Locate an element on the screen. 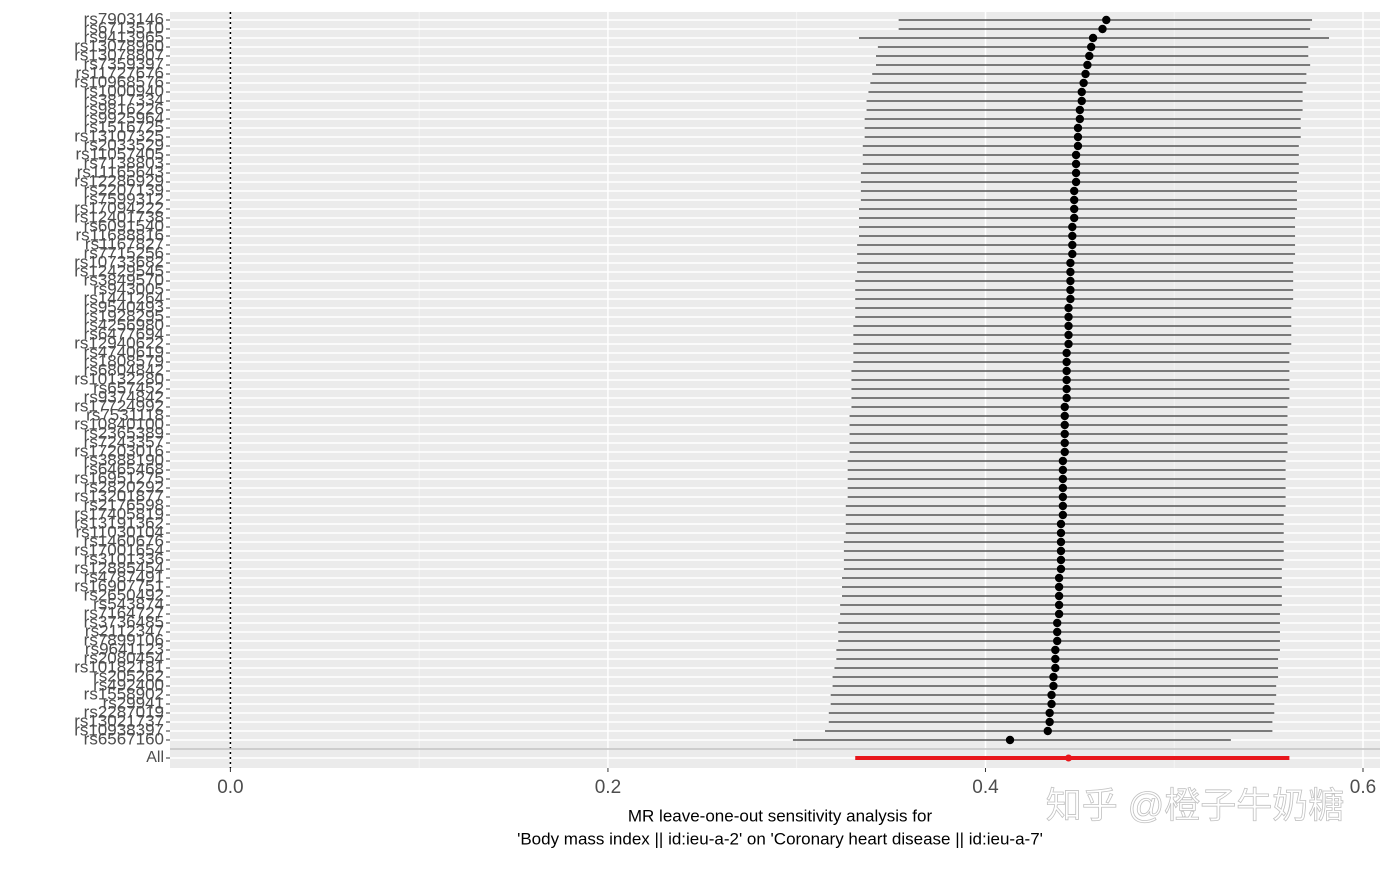 This screenshot has width=1400, height=870. y-tick-label: rs12401738 is located at coordinates (119, 216).